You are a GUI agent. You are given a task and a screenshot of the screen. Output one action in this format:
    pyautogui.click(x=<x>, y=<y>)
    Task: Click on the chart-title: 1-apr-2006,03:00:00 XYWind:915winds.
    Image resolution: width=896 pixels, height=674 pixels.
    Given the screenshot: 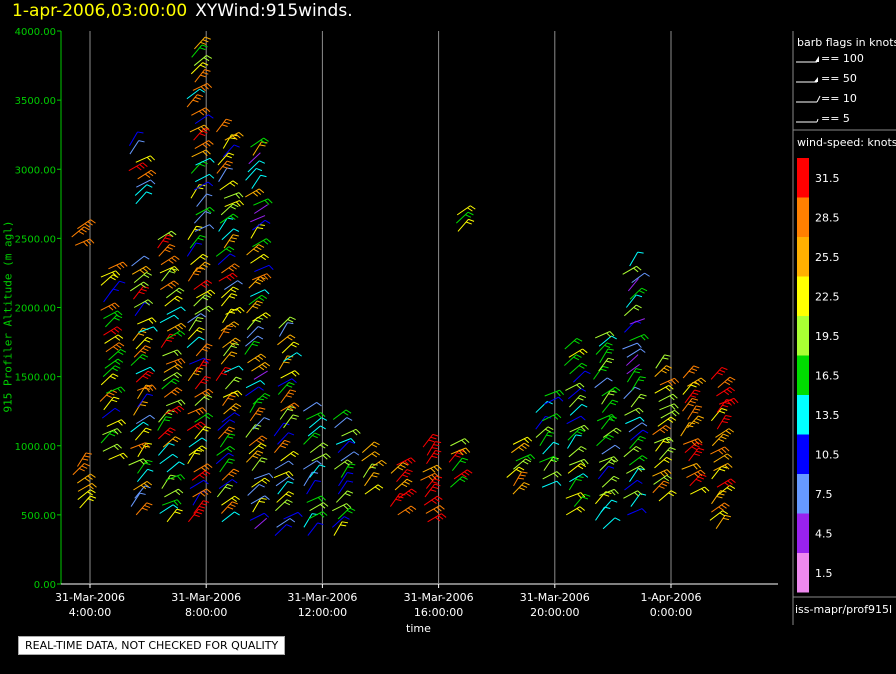 What is the action you would take?
    pyautogui.click(x=182, y=11)
    